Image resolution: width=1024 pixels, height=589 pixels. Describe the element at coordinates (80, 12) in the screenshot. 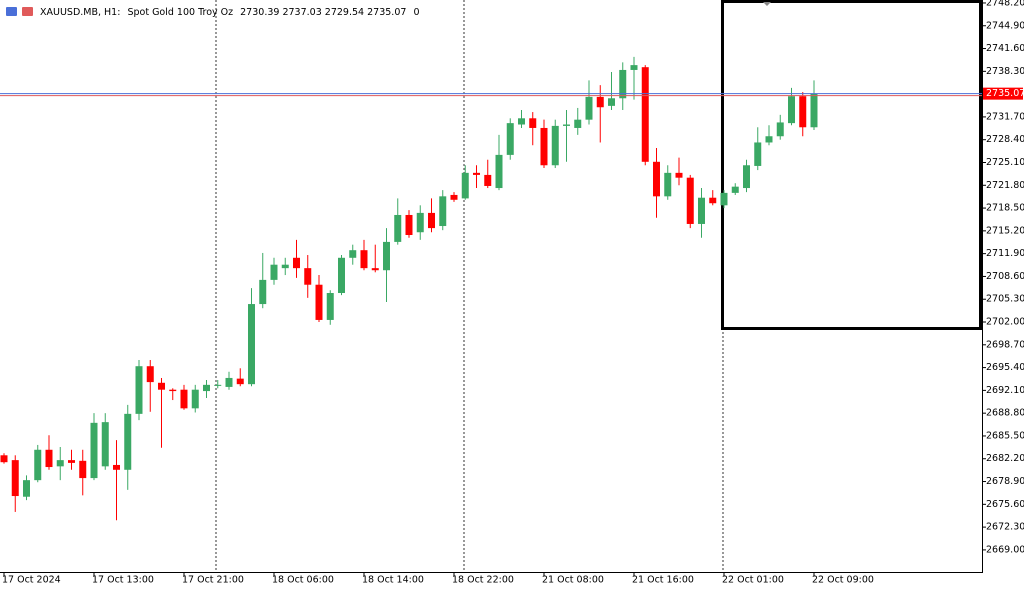

I see `symbol: XAUUSD.MB, H1:` at that location.